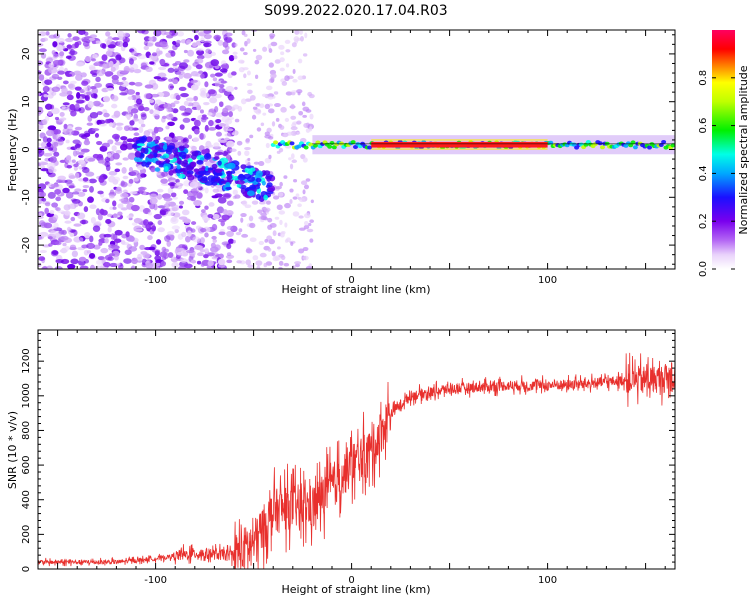 This screenshot has height=600, width=750. I want to click on top-y-tick-label: -20, so click(26, 245).